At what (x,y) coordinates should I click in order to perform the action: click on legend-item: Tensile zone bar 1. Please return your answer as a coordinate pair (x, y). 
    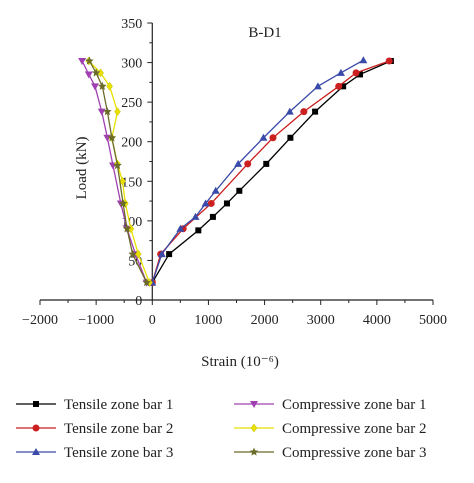
    Looking at the image, I should click on (94, 405).